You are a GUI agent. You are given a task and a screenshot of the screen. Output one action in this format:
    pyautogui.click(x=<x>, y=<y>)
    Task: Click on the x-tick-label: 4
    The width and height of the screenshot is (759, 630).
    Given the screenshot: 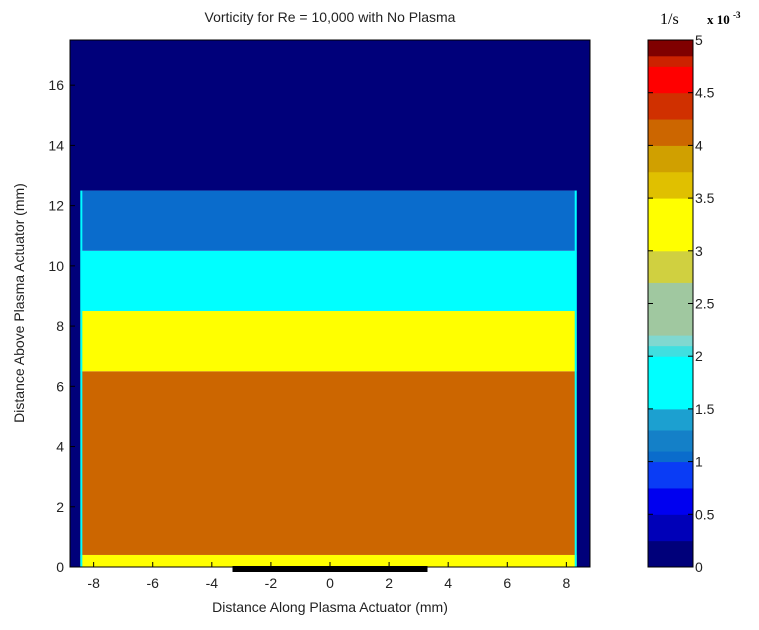 What is the action you would take?
    pyautogui.click(x=448, y=583)
    